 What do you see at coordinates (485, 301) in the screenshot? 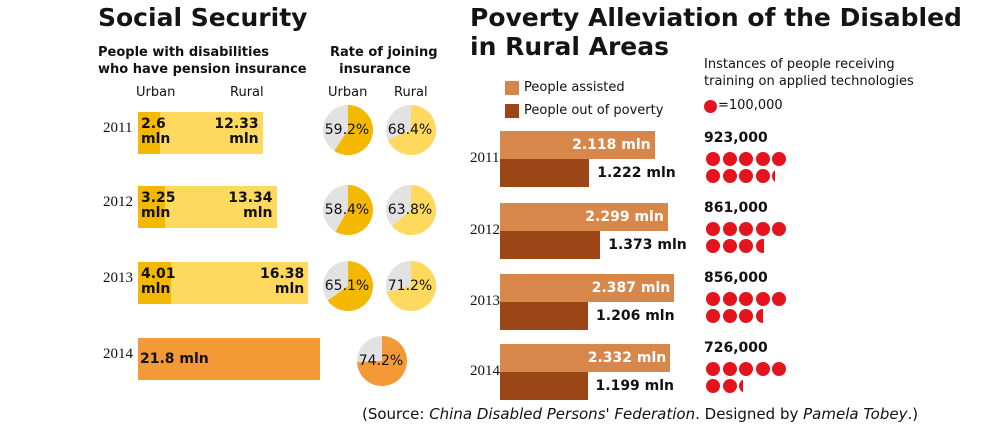
I see `poverty-year-label: 2013` at bounding box center [485, 301].